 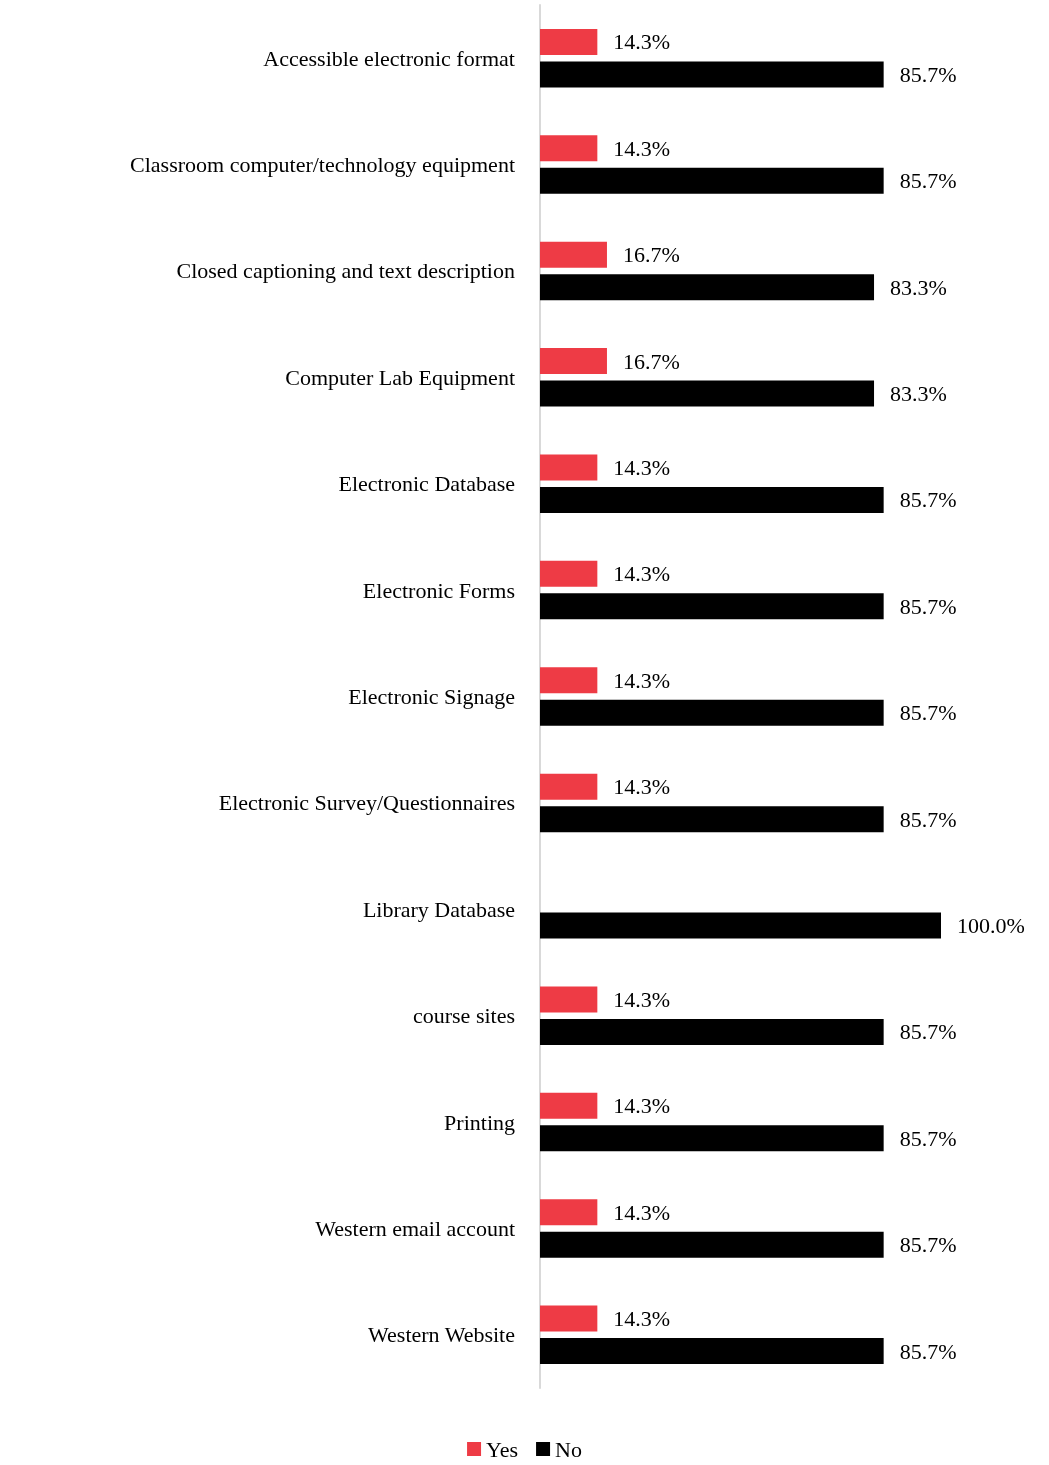 What do you see at coordinates (400, 377) in the screenshot?
I see `y-tick-label: Computer Lab Equipment` at bounding box center [400, 377].